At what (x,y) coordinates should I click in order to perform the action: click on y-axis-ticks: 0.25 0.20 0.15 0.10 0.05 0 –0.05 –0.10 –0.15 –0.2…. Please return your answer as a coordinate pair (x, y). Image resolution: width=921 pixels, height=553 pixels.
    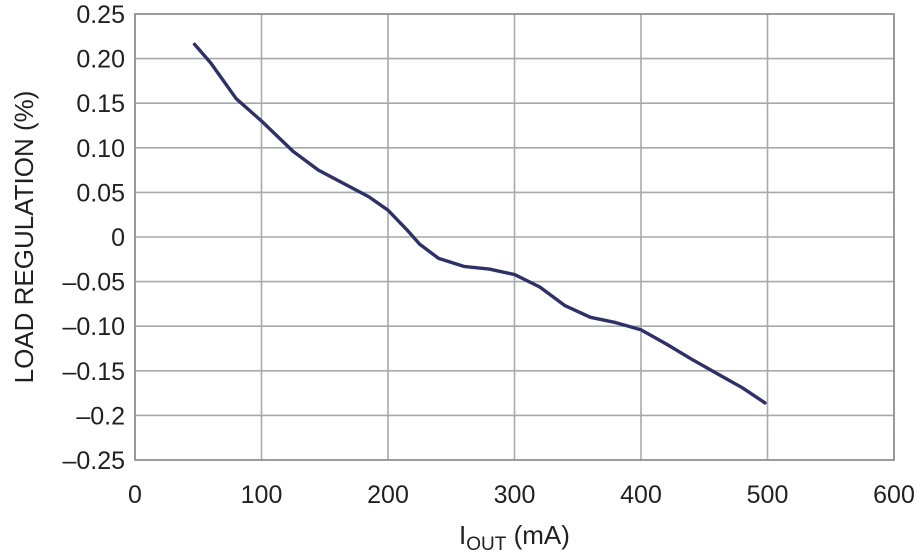
    Looking at the image, I should click on (93, 238).